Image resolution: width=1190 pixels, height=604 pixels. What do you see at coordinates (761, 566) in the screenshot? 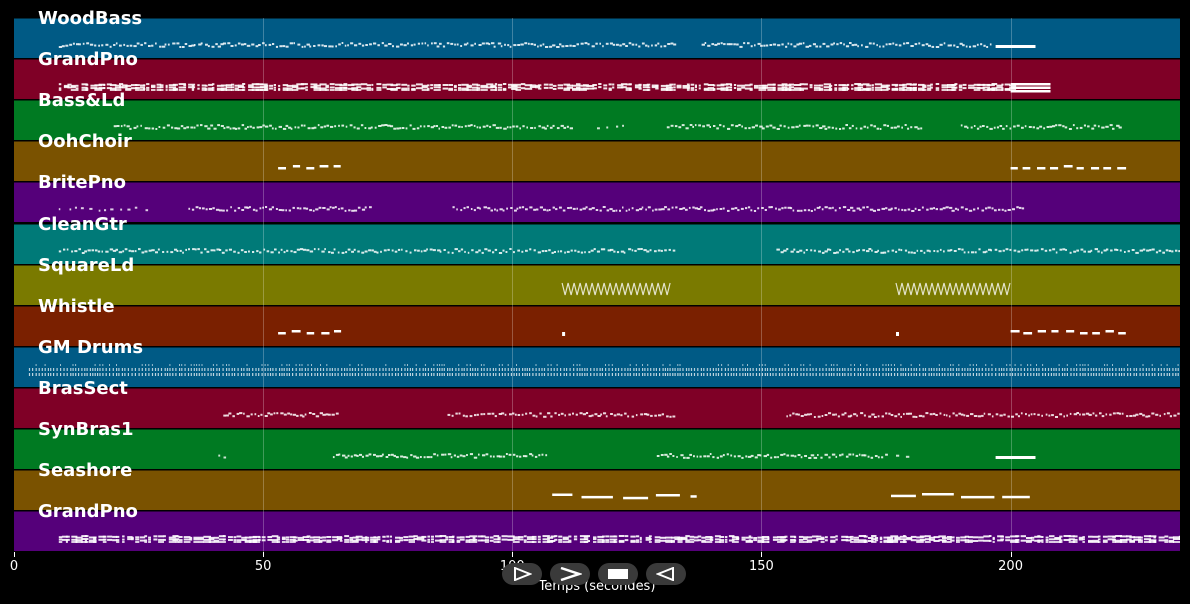
I see `x-tick-label: 150` at bounding box center [761, 566].